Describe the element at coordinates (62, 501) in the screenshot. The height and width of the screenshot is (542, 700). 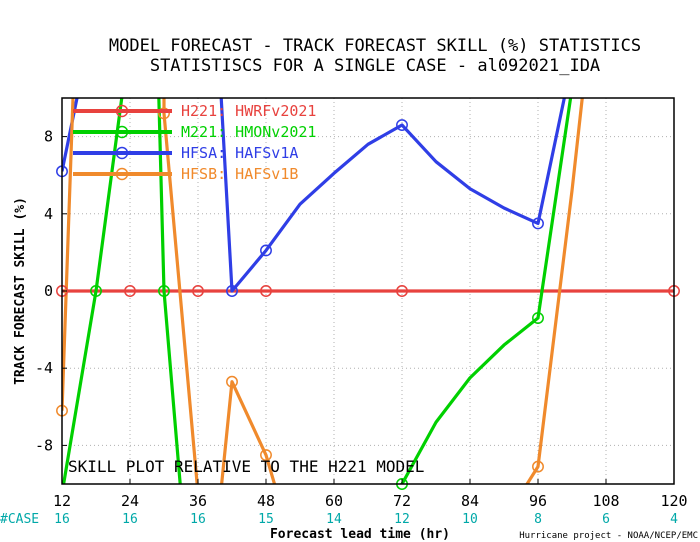
I see `x-tick-label: 12` at that location.